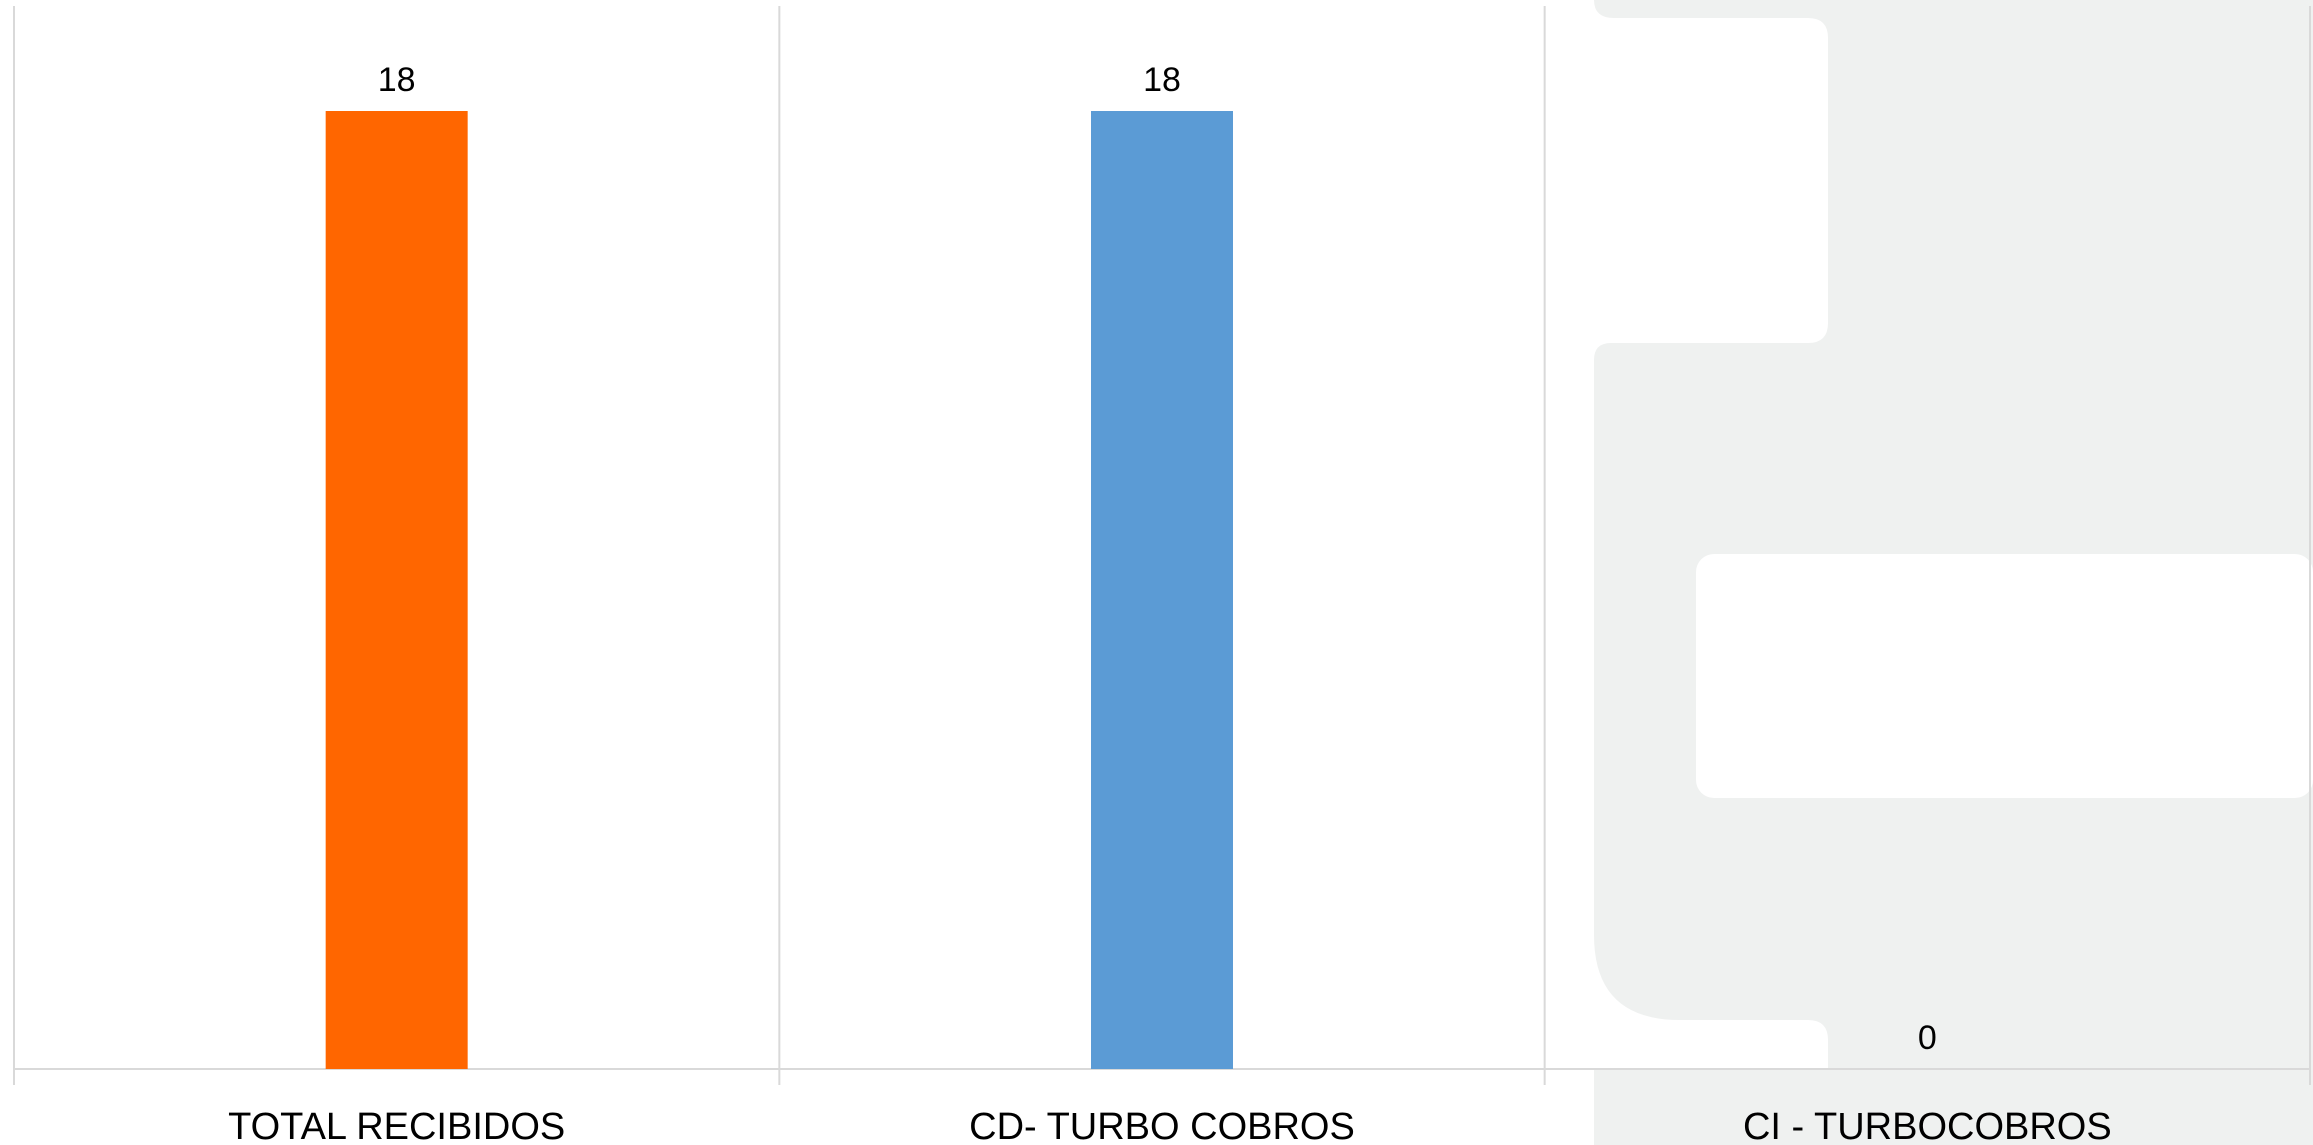 Image resolution: width=2313 pixels, height=1145 pixels. Describe the element at coordinates (1162, 1125) in the screenshot. I see `x-tick-label: CD- TURBO COBROS` at that location.